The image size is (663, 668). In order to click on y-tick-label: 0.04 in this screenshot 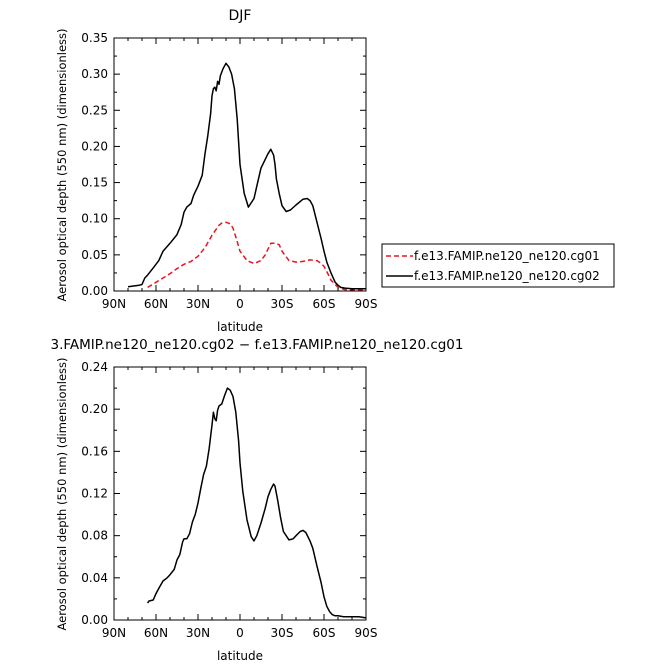, I will do `click(94, 578)`.